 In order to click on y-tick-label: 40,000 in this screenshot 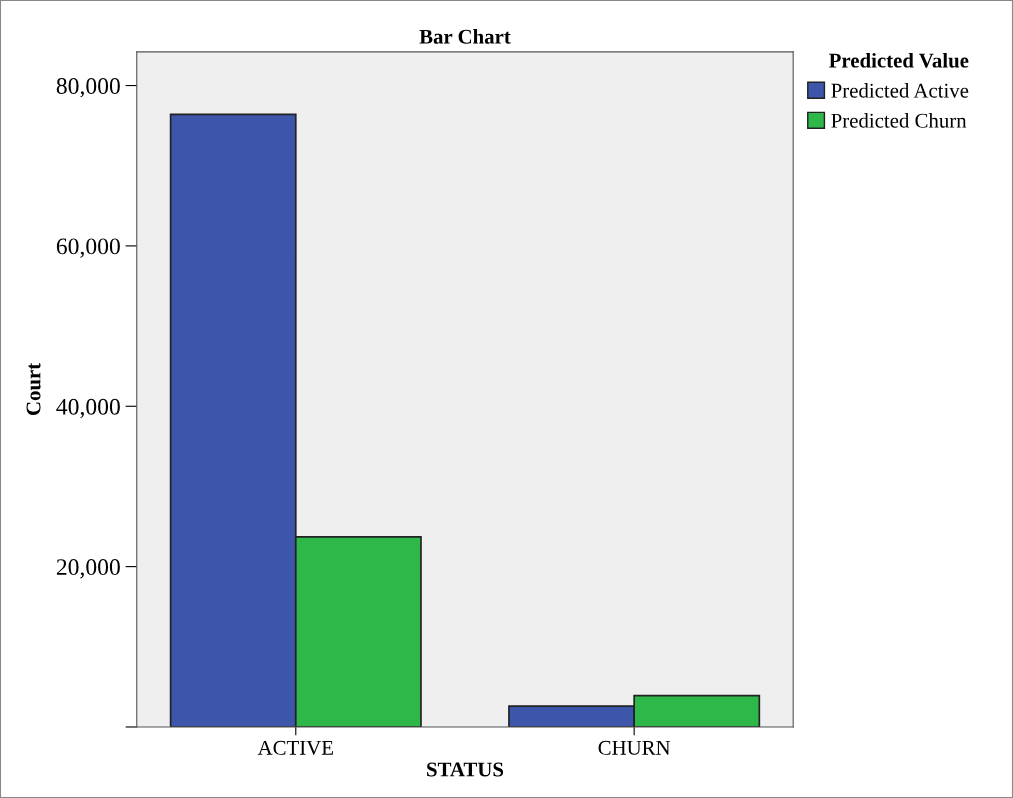, I will do `click(88, 408)`.